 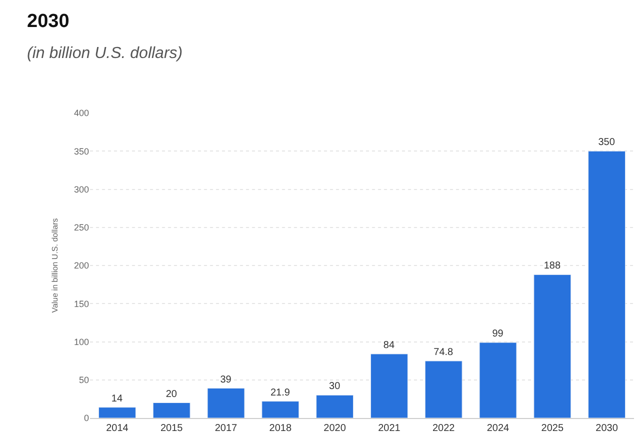 What do you see at coordinates (117, 398) in the screenshot?
I see `data-label: 14` at bounding box center [117, 398].